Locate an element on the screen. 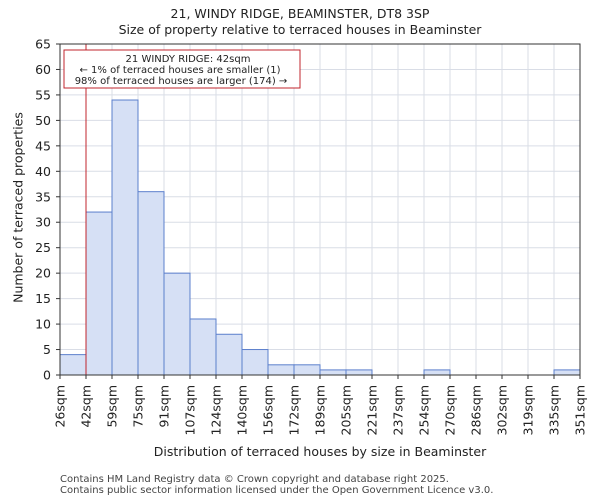 This screenshot has width=600, height=500. y-tick-label: 45 is located at coordinates (43, 145).